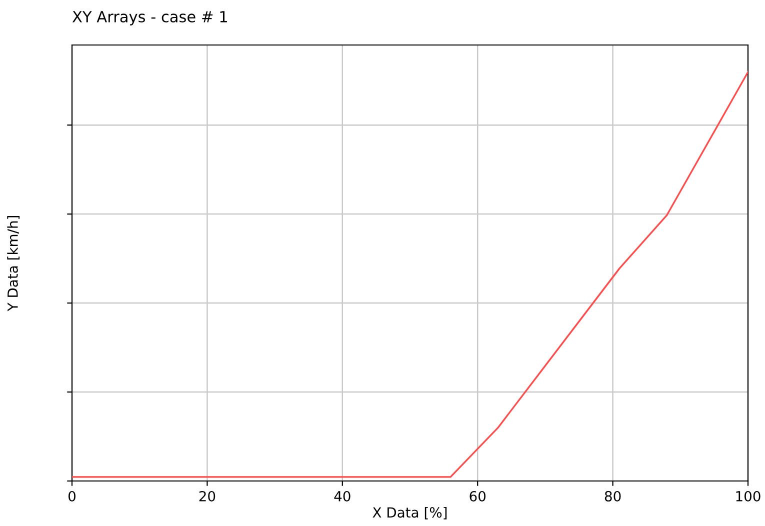 The height and width of the screenshot is (526, 765). I want to click on x-tick-label: 40, so click(342, 496).